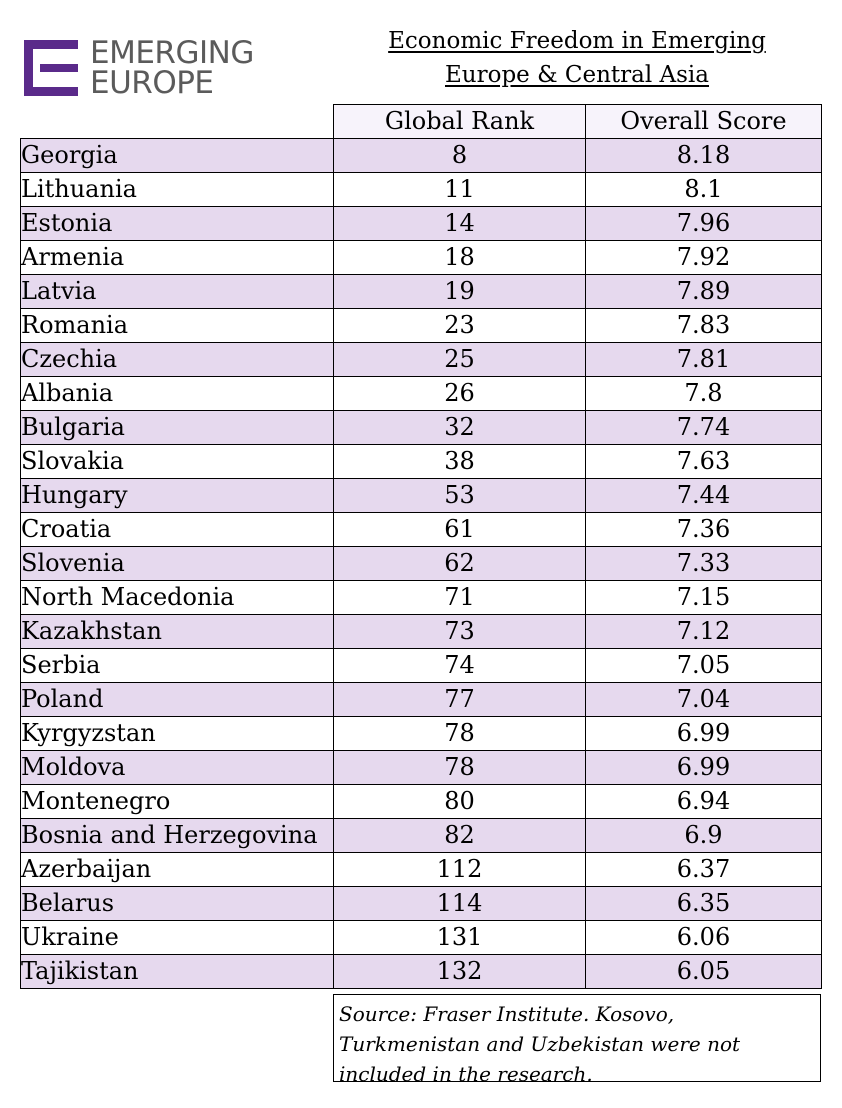 This screenshot has height=1108, width=842. I want to click on table-row: Slovenia 62 7.33, so click(421, 563).